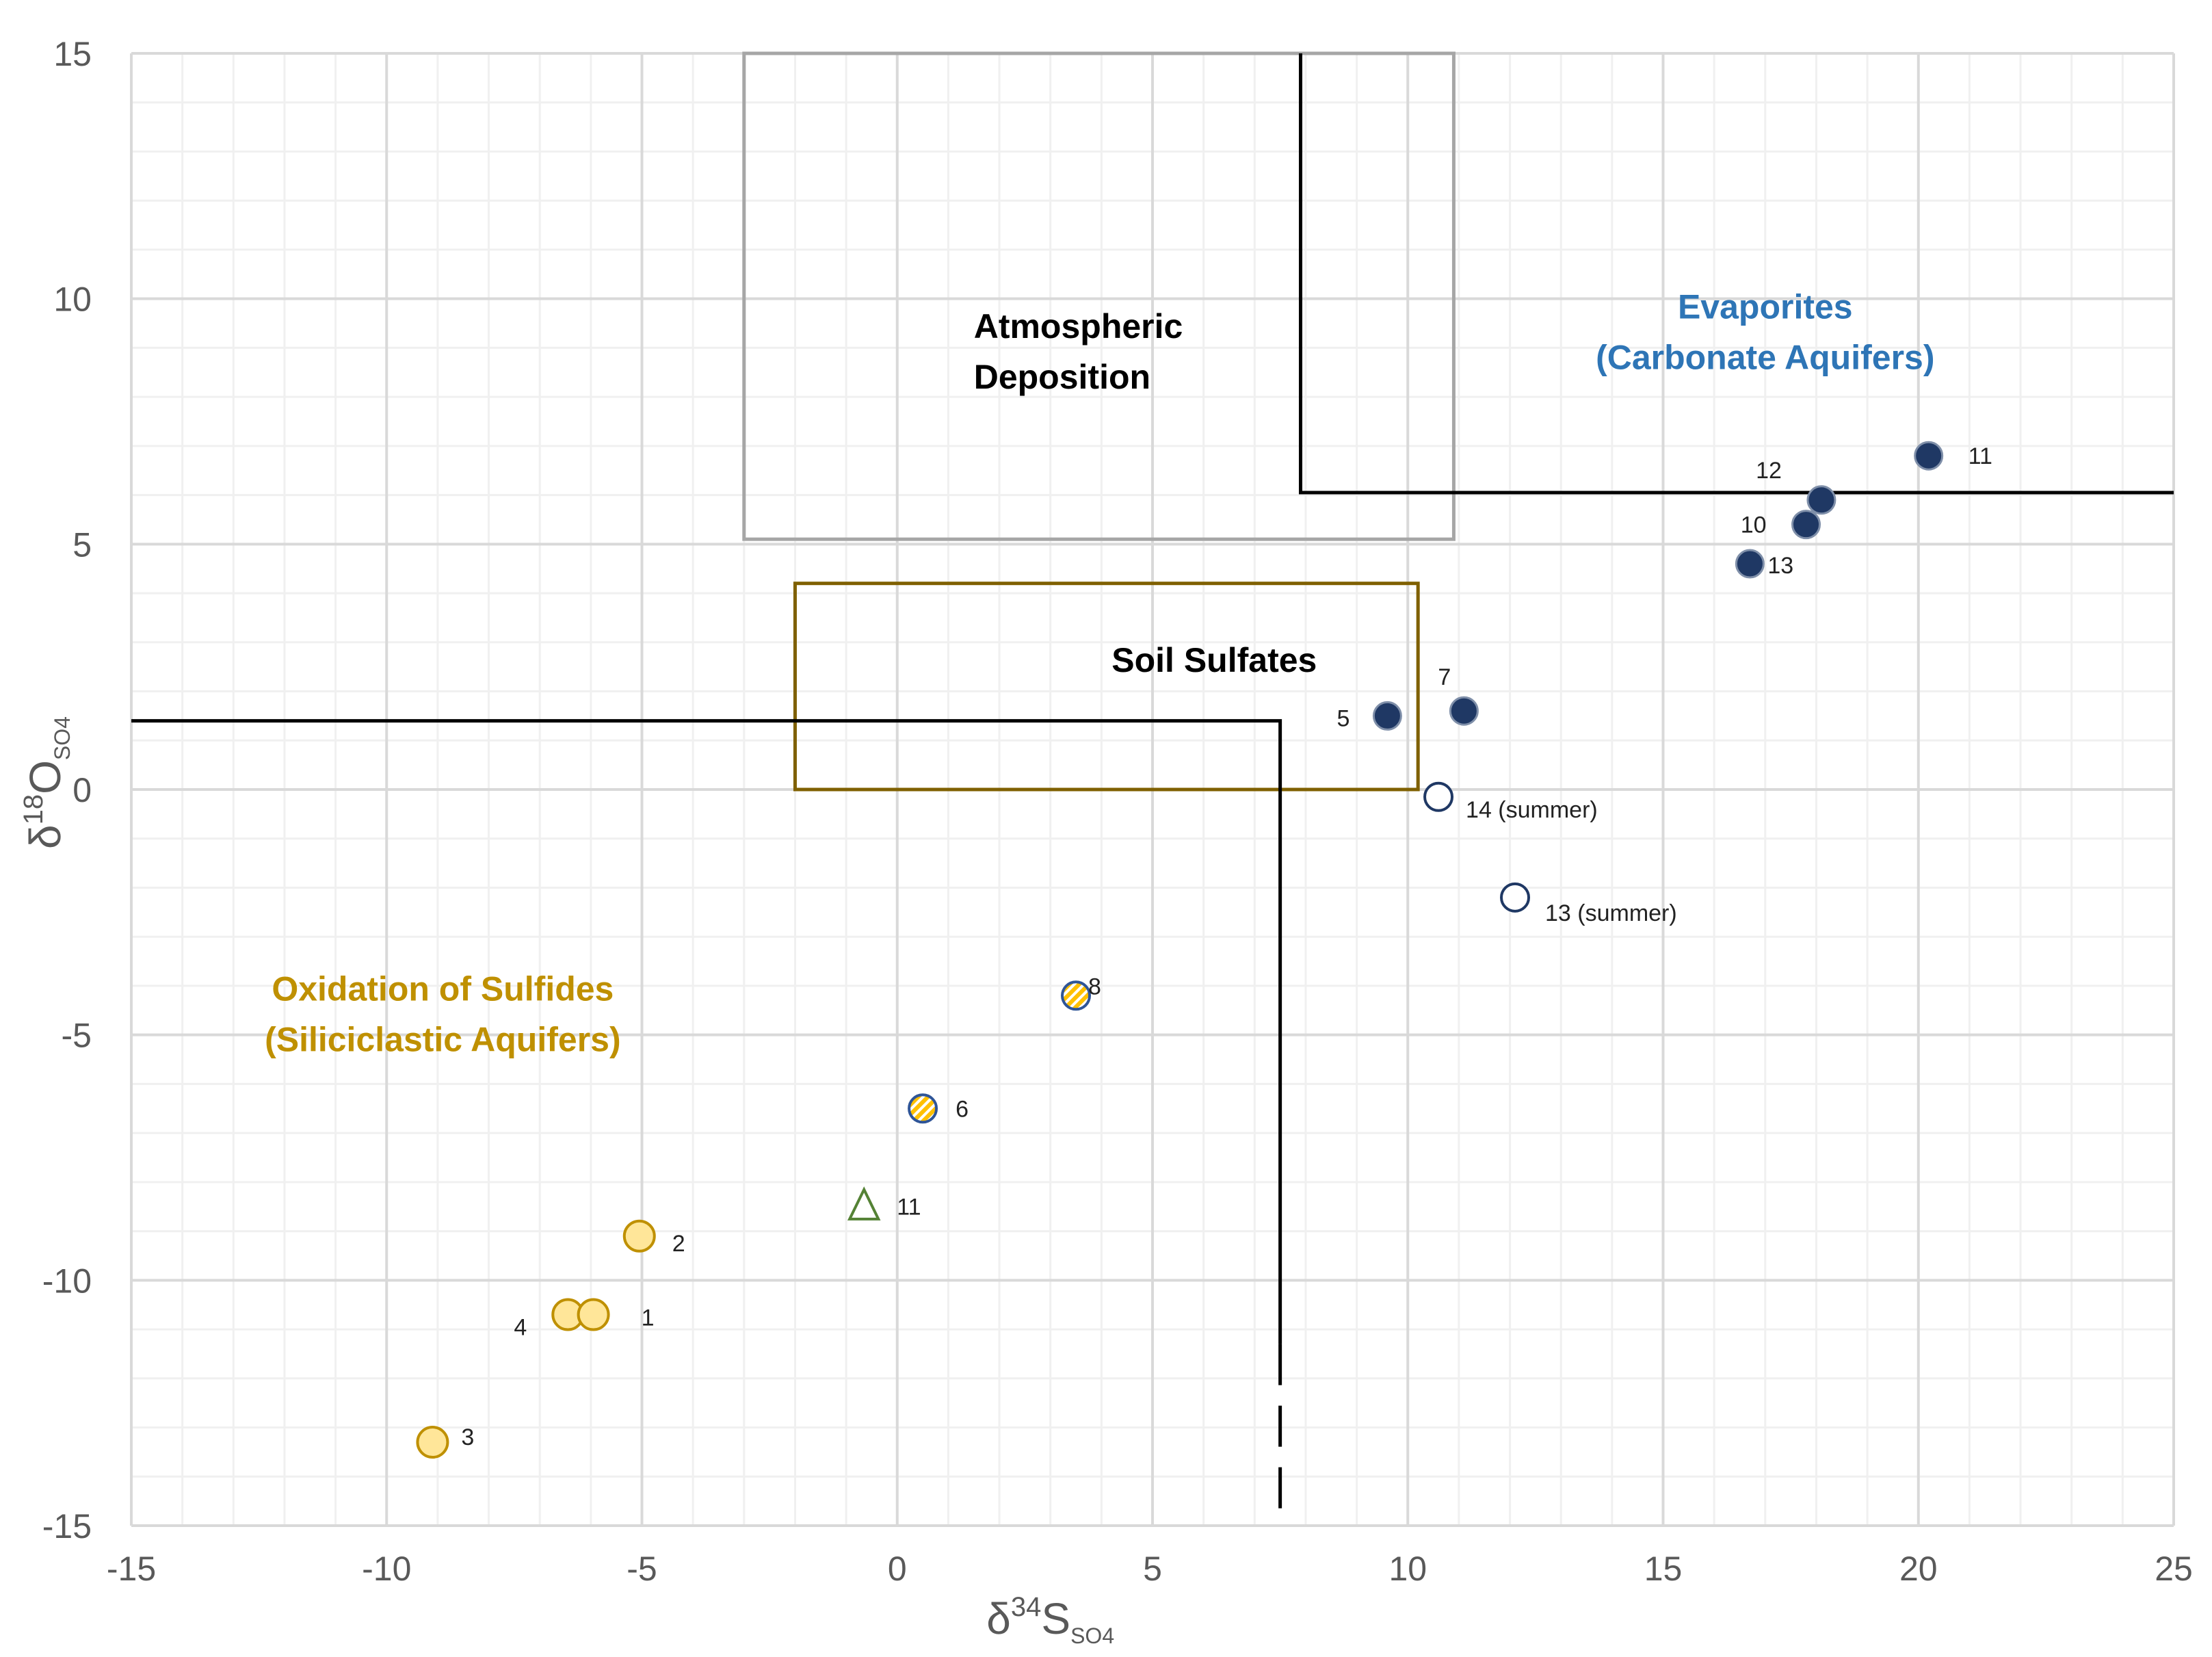  I want to click on soil-sulfates-box, so click(1106, 687).